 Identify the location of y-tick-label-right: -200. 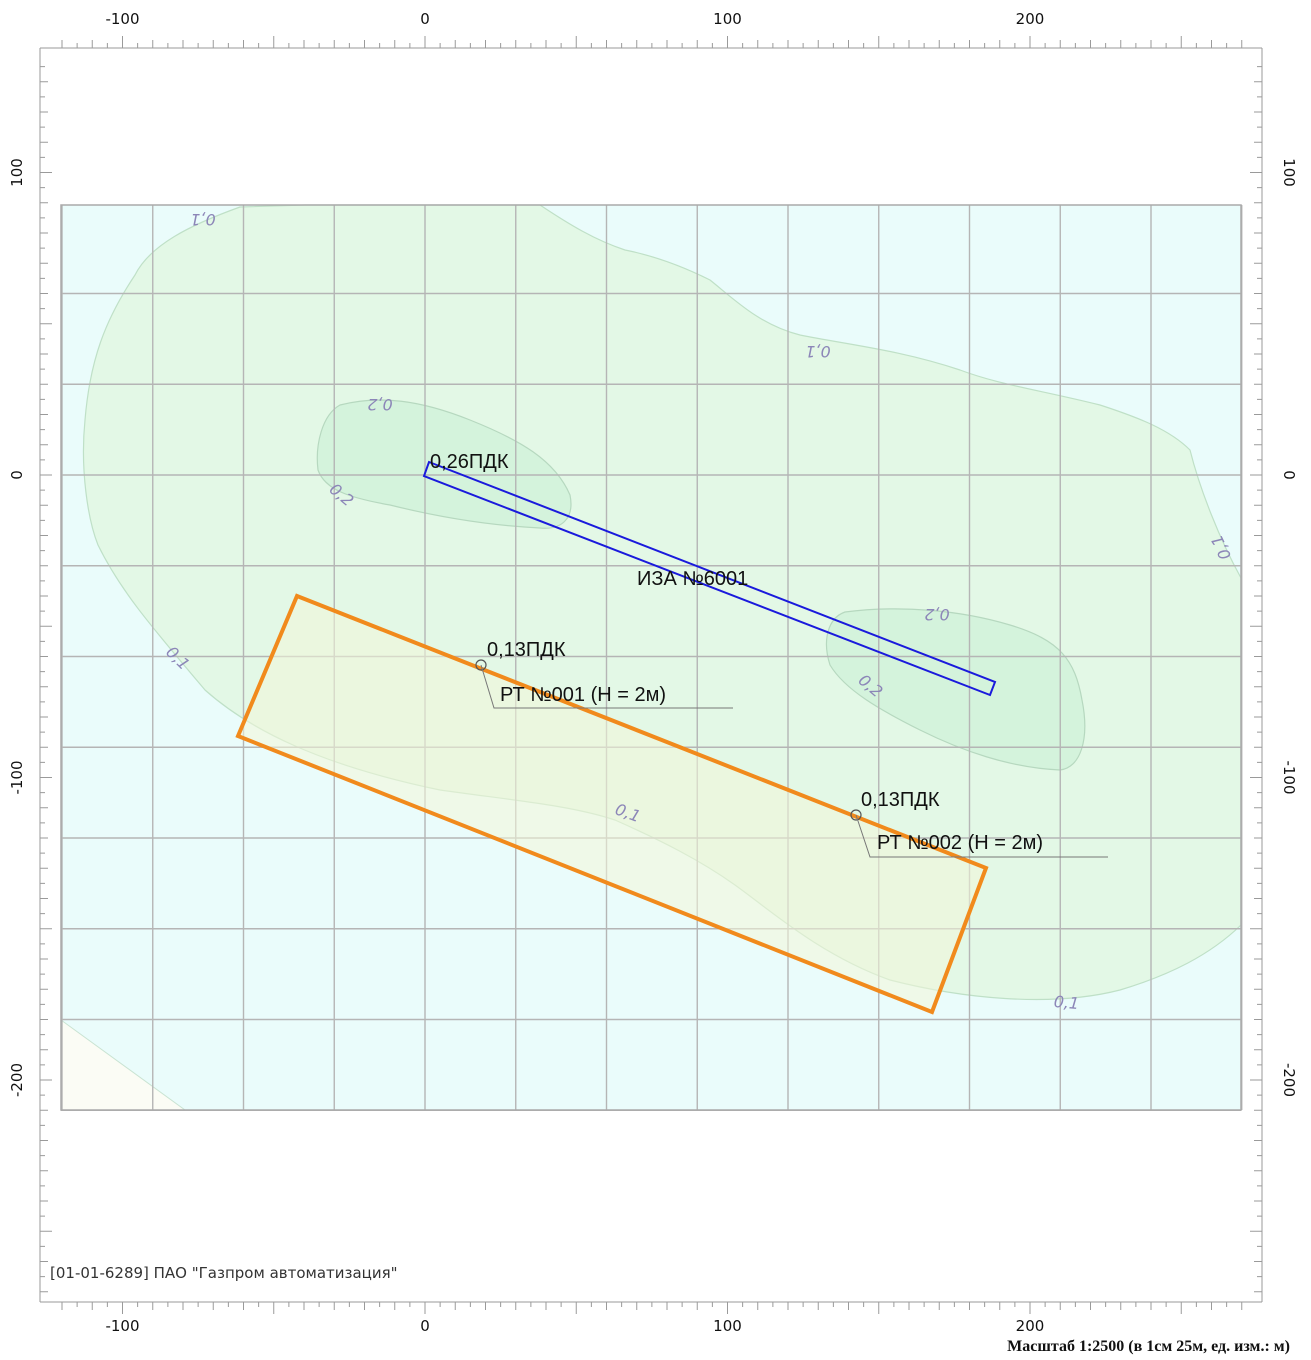
(1289, 1080).